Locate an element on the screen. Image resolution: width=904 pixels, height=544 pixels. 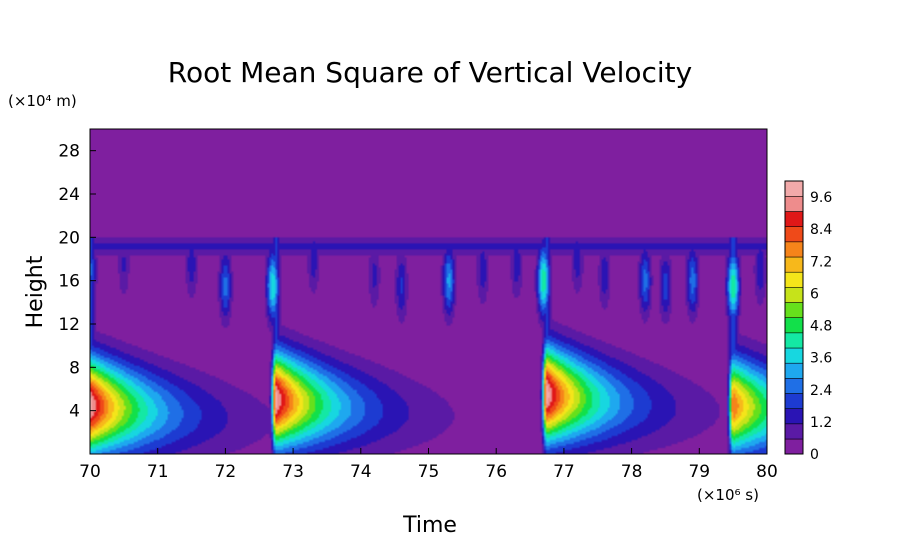
colorbar-label: 7.2 is located at coordinates (821, 262).